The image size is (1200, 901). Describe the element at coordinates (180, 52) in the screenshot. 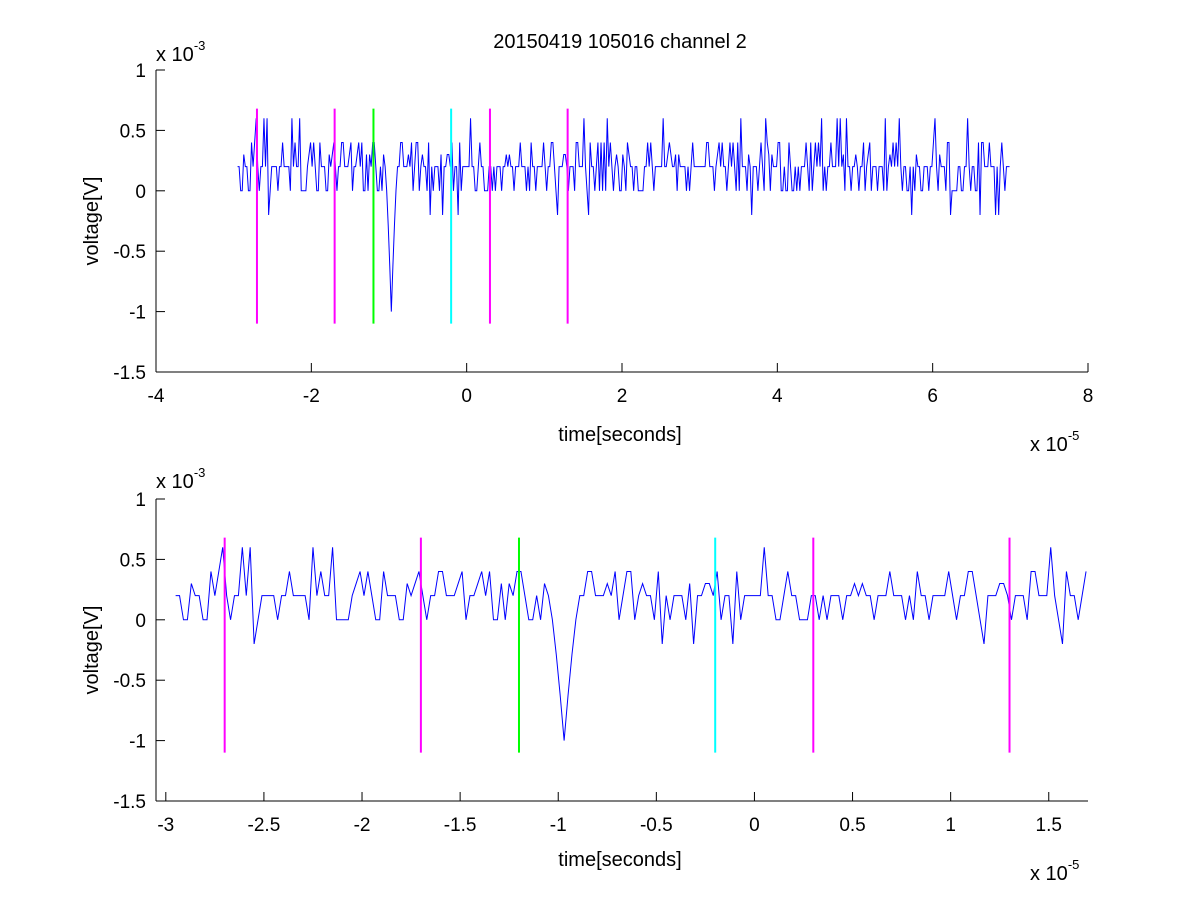

I see `top-y-multiplier: x 10-3` at that location.